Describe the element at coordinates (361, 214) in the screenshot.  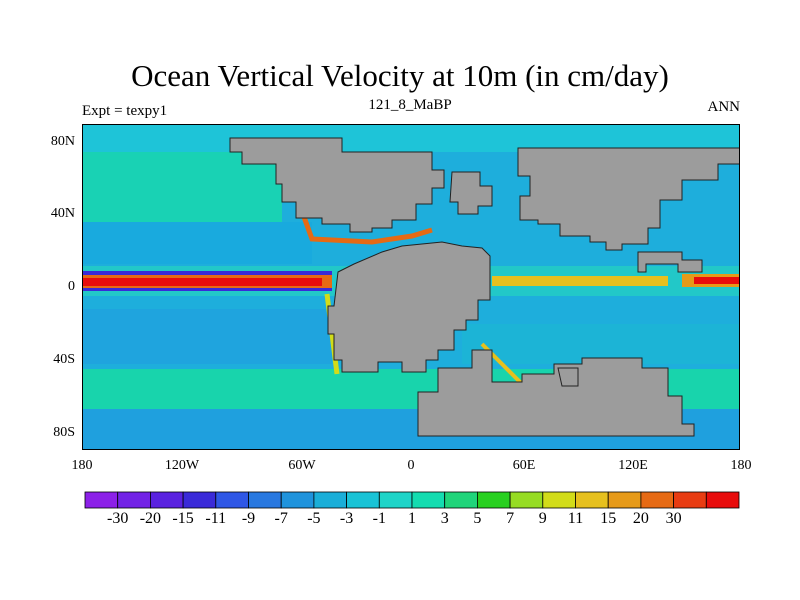
I see `coastal-upwelling-north` at that location.